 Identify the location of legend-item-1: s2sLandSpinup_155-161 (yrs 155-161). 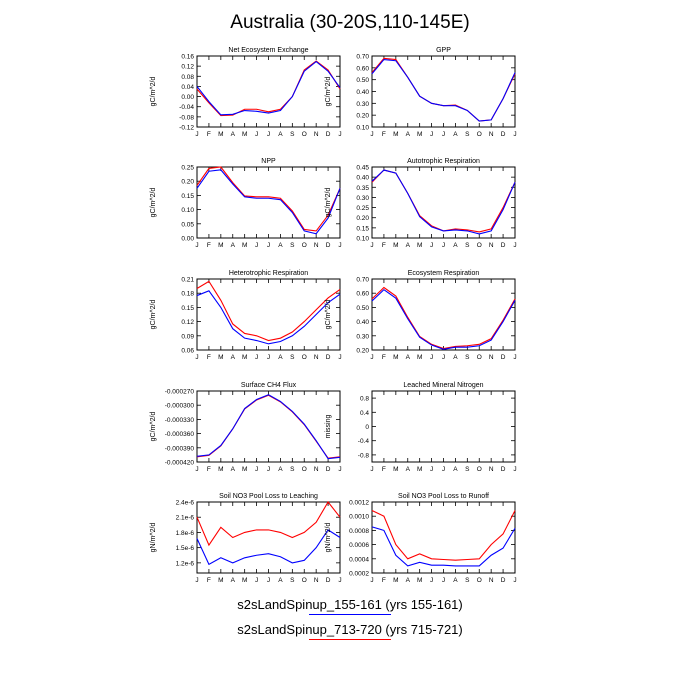
(350, 606).